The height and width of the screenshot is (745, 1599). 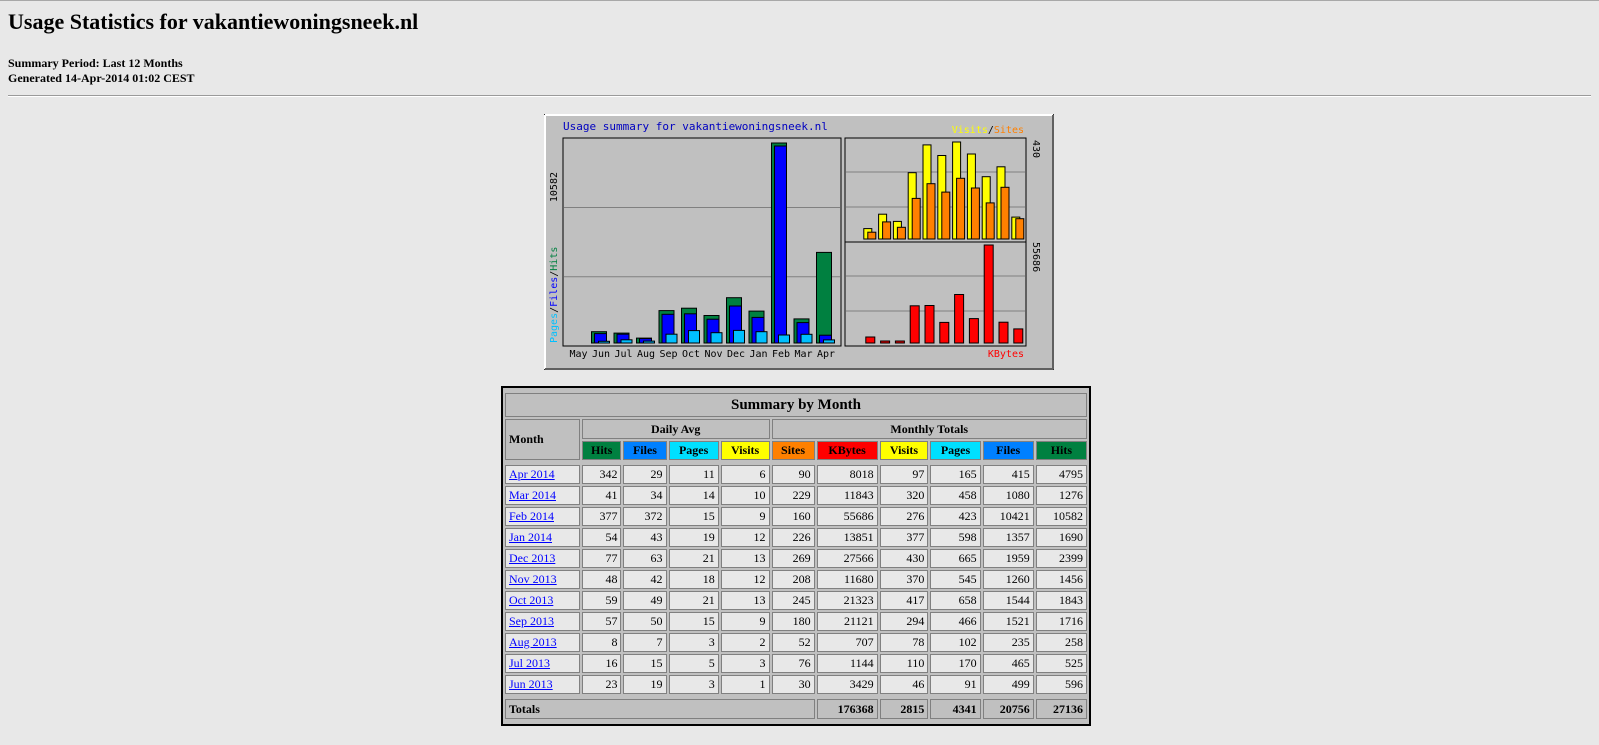 I want to click on month-link: Feb 2014, so click(x=531, y=516).